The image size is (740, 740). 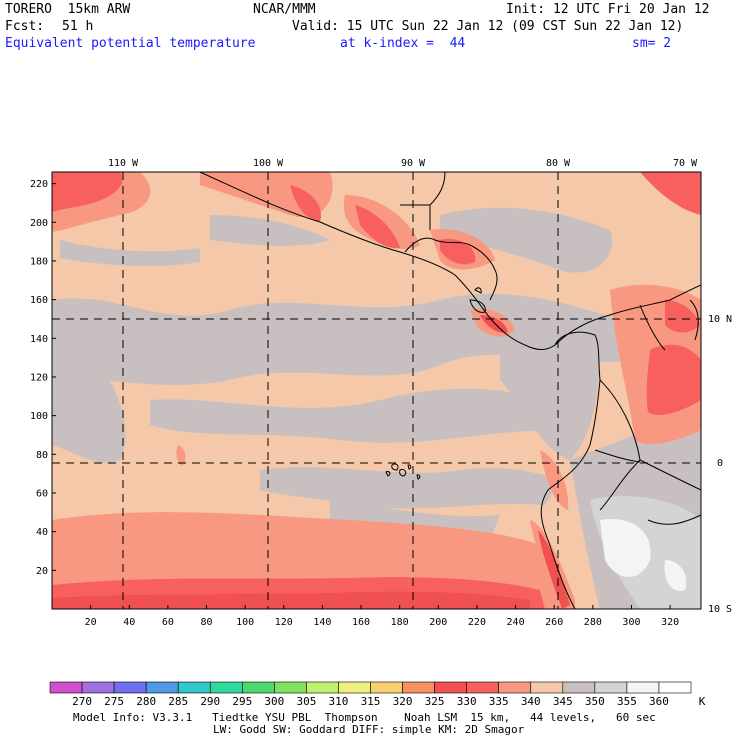 What do you see at coordinates (274, 701) in the screenshot?
I see `colorbar-label: 300` at bounding box center [274, 701].